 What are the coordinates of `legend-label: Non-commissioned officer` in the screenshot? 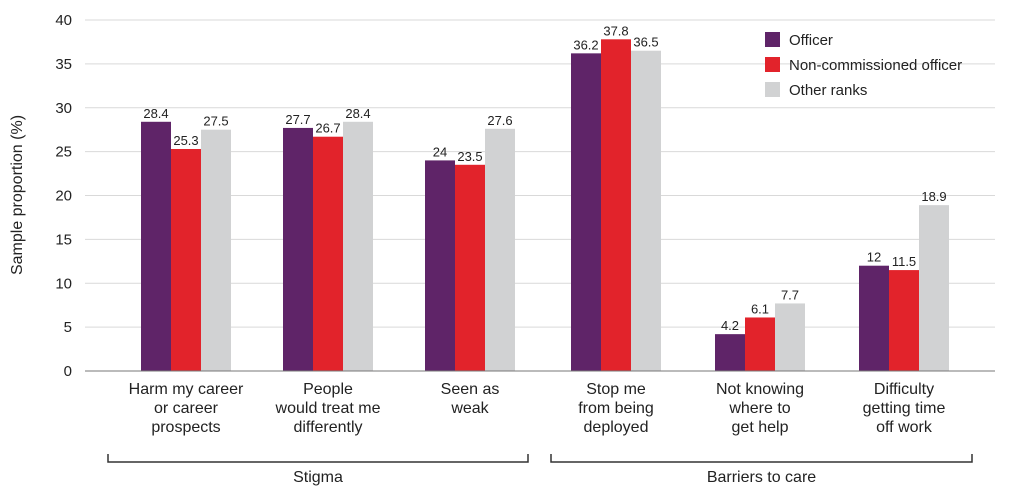 It's located at (875, 65).